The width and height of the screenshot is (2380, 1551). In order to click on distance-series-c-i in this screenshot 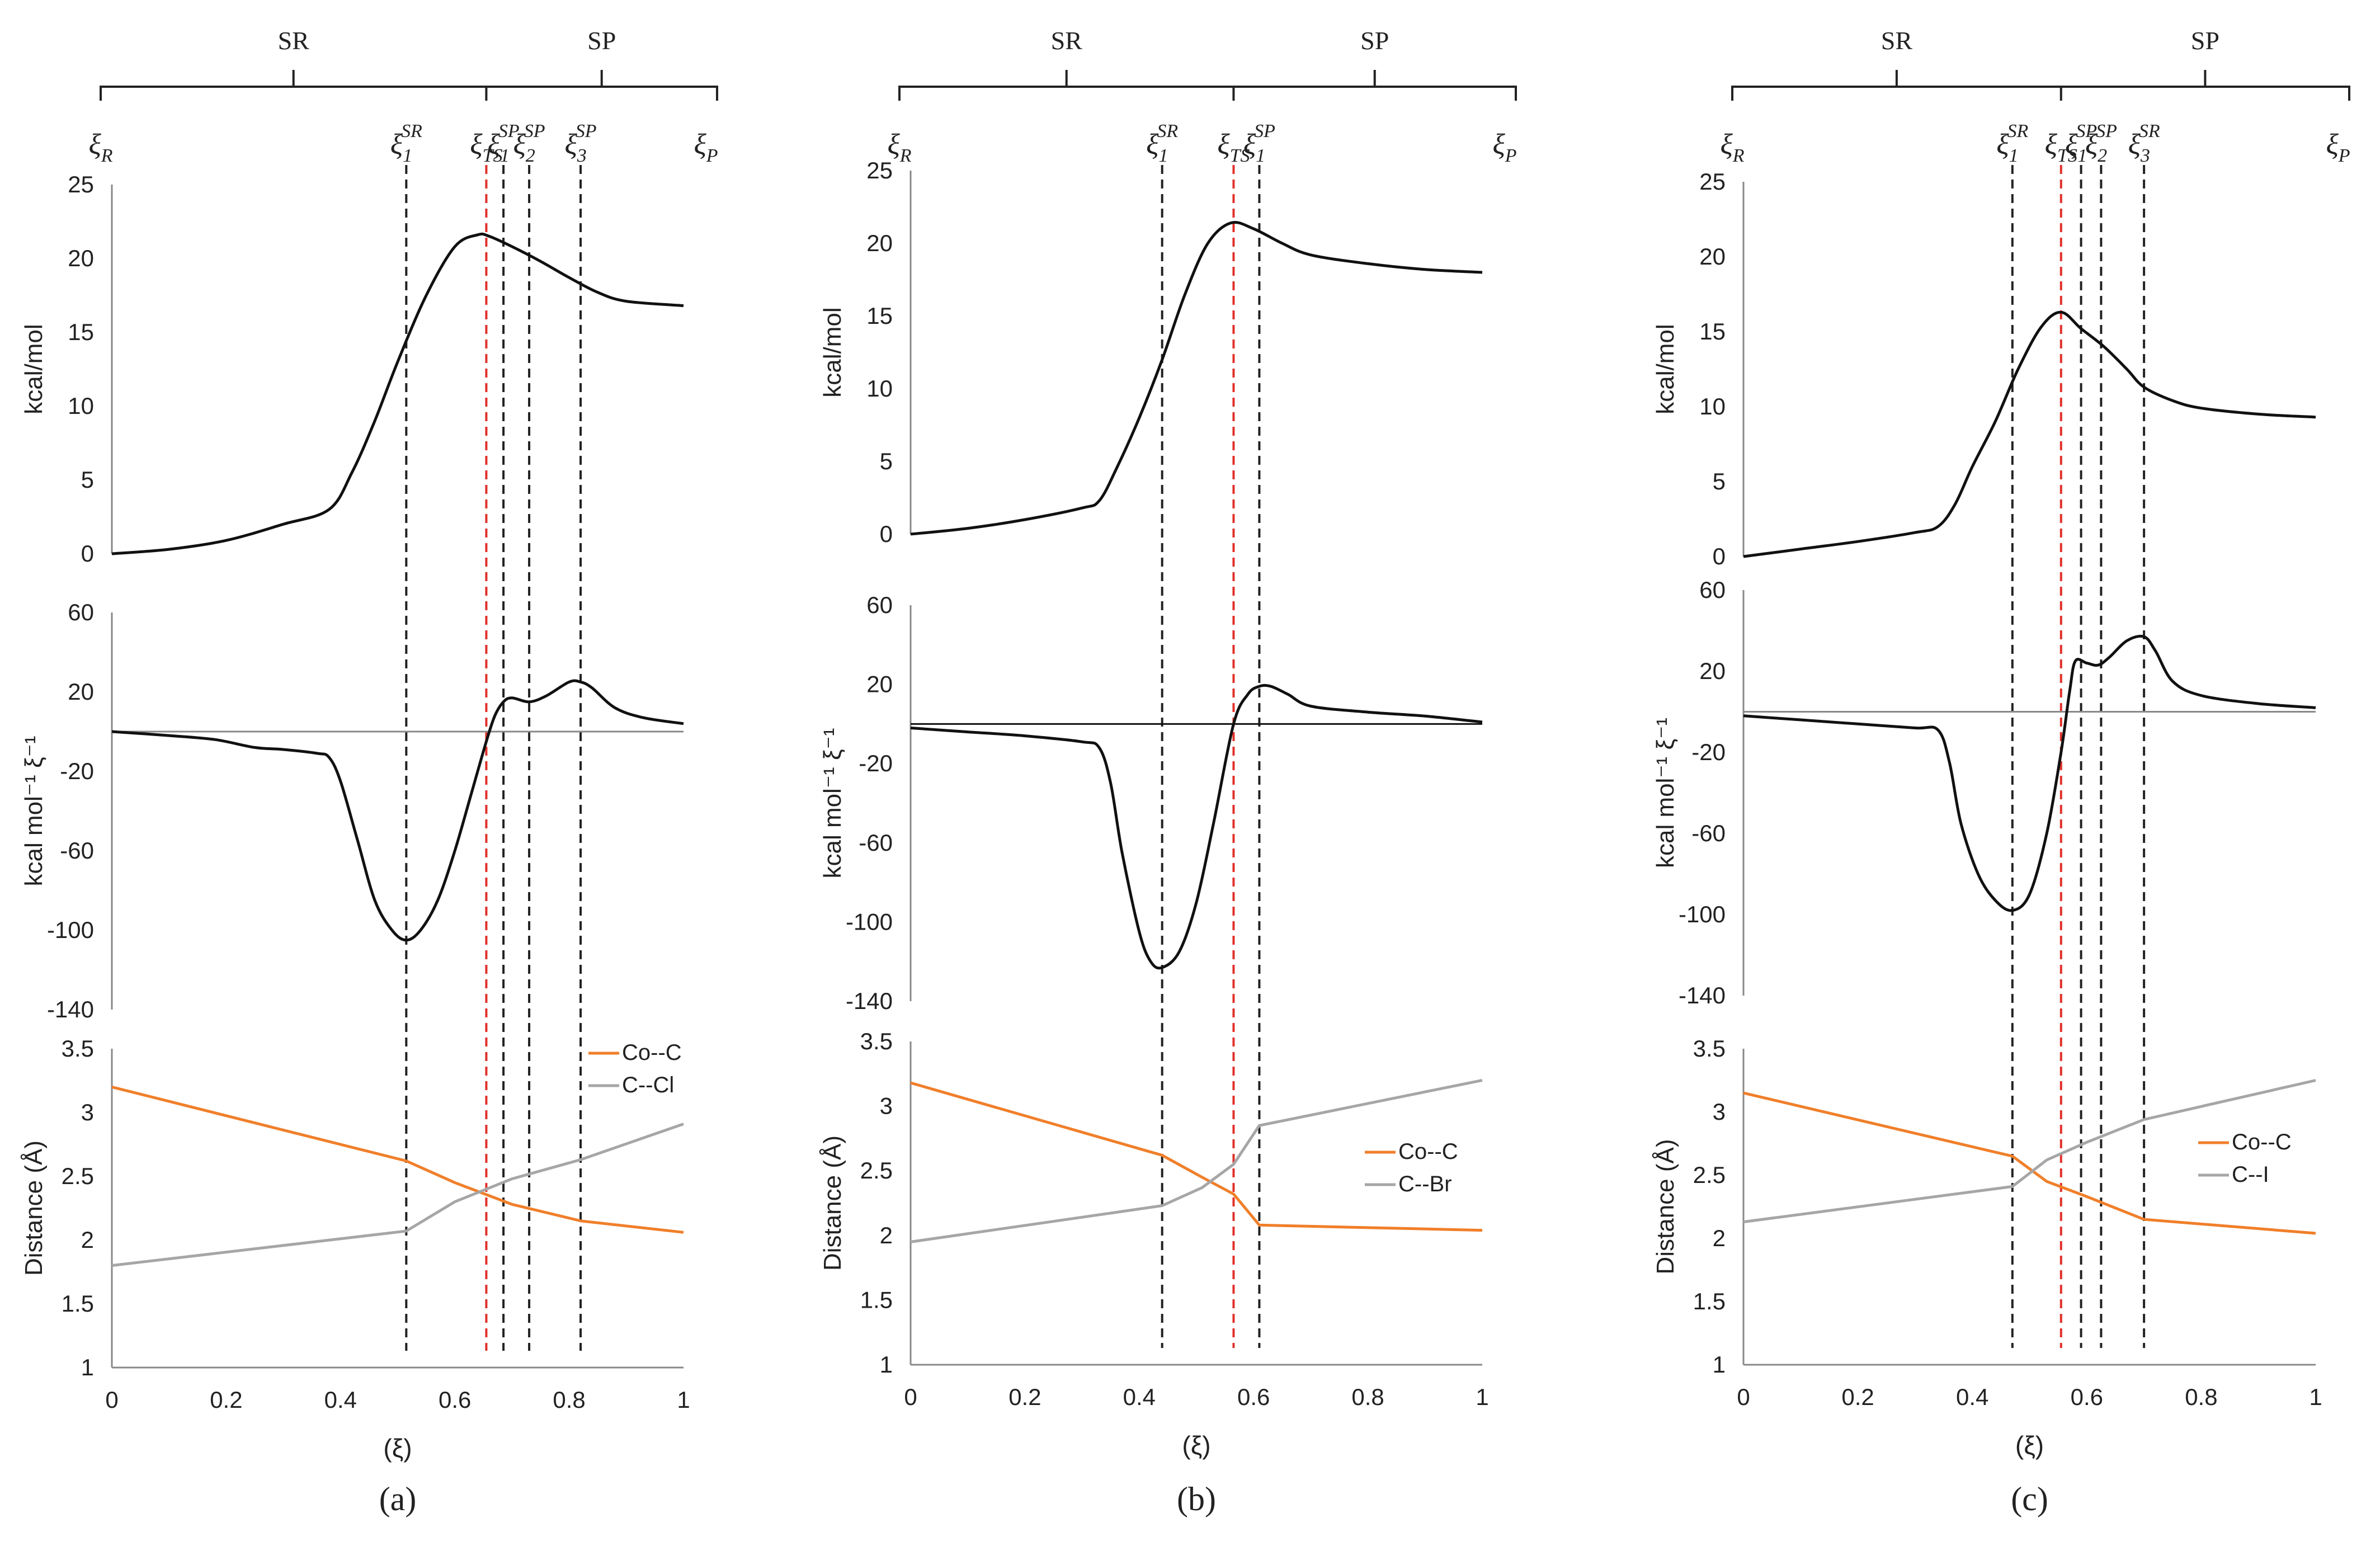, I will do `click(2029, 1151)`.